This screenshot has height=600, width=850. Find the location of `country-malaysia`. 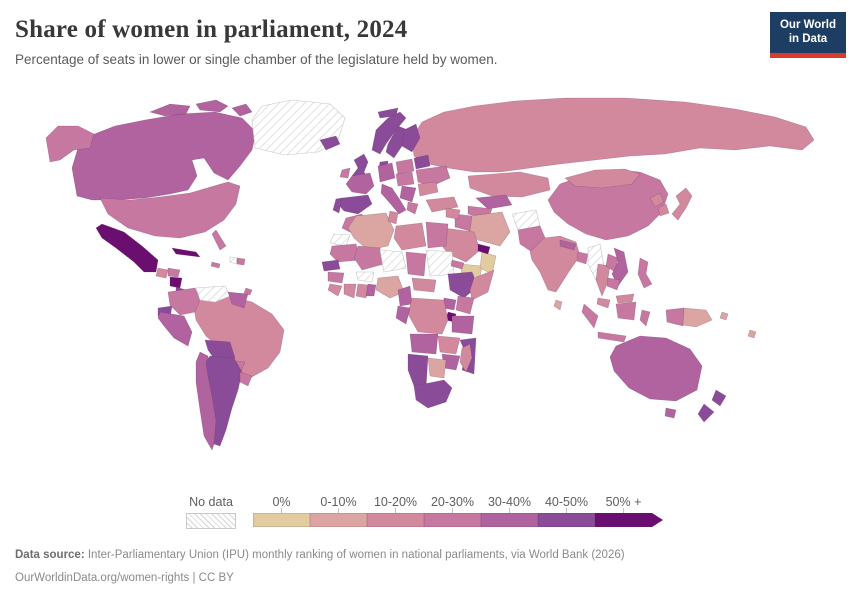

country-malaysia is located at coordinates (603, 303).